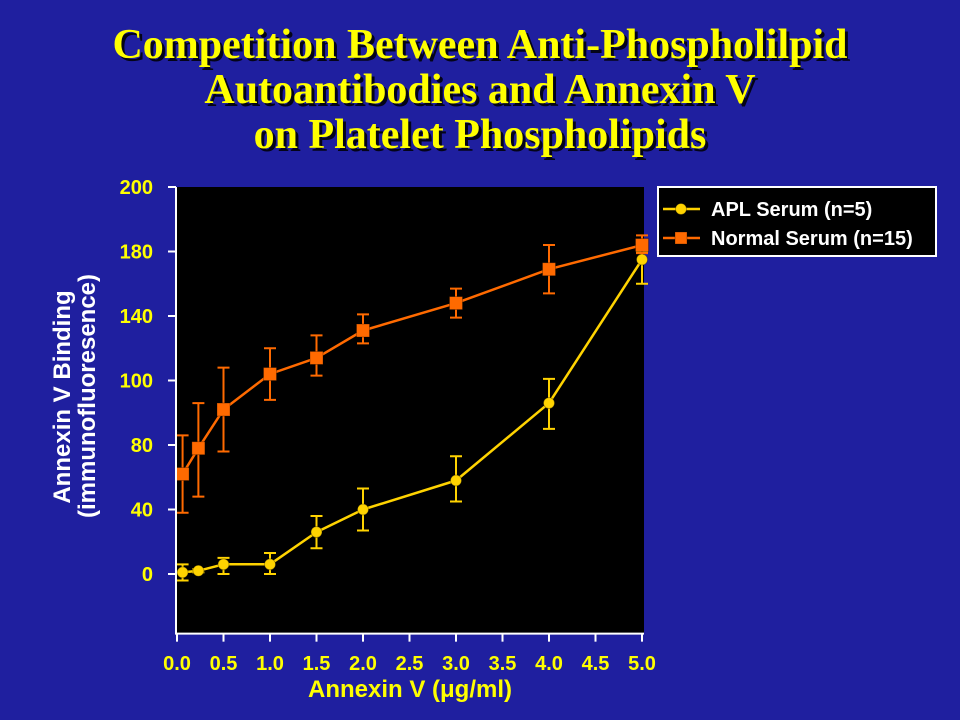 The height and width of the screenshot is (720, 960). Describe the element at coordinates (147, 575) in the screenshot. I see `y-tick-label-0: 0` at that location.